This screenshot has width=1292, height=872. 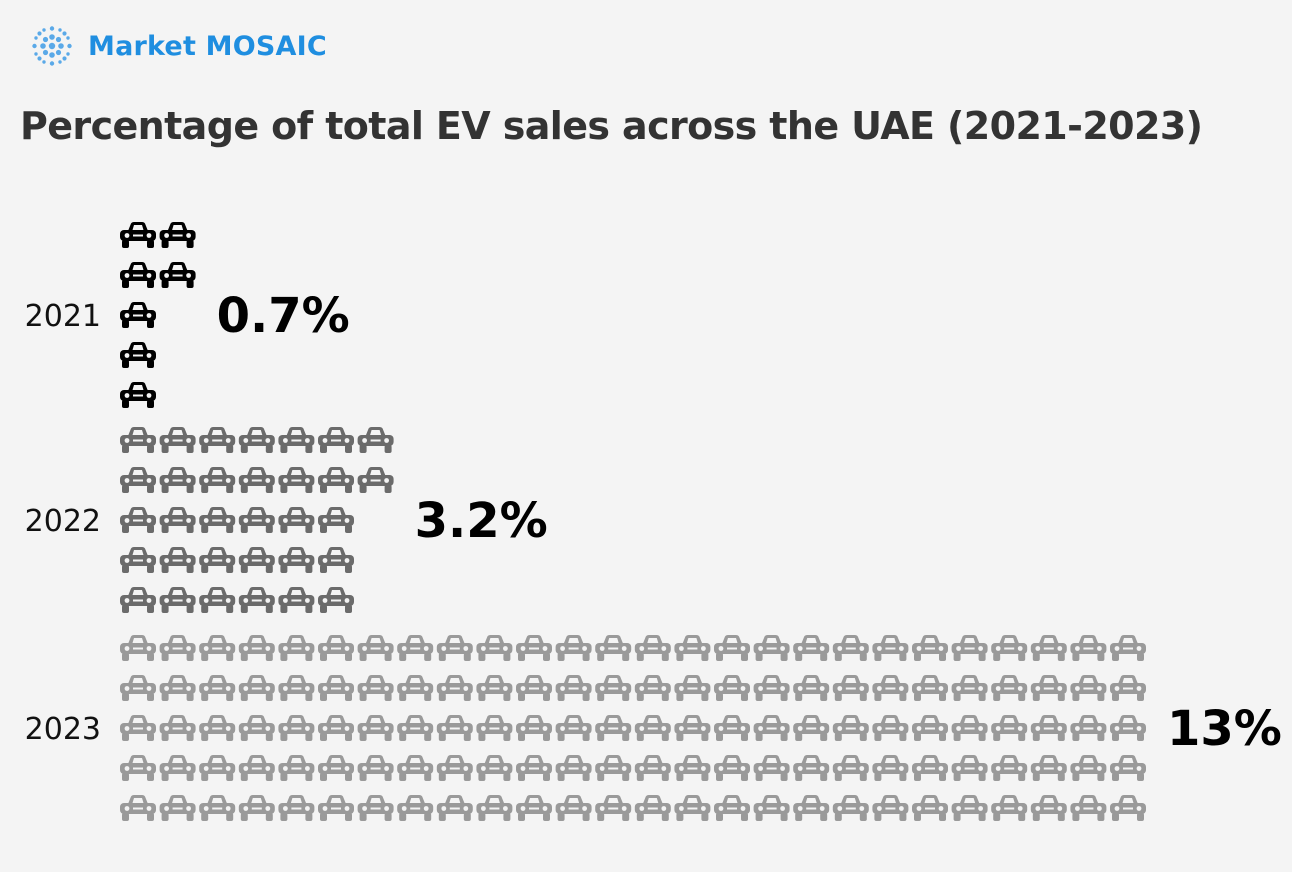 I want to click on year-group-2021, so click(x=158, y=315).